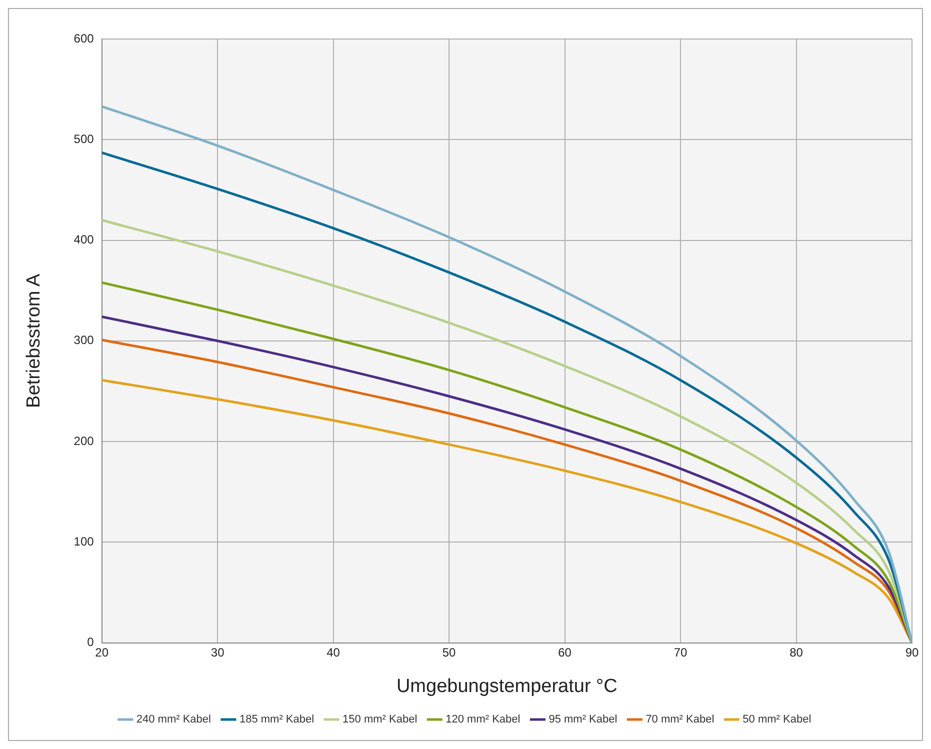  Describe the element at coordinates (680, 720) in the screenshot. I see `legend-label: 70 mm² Kabel` at that location.